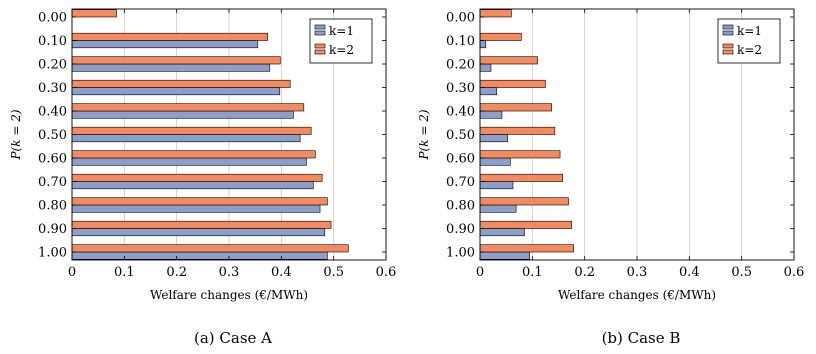 Image resolution: width=816 pixels, height=354 pixels. I want to click on chart-caption: (b) Case B, so click(641, 338).